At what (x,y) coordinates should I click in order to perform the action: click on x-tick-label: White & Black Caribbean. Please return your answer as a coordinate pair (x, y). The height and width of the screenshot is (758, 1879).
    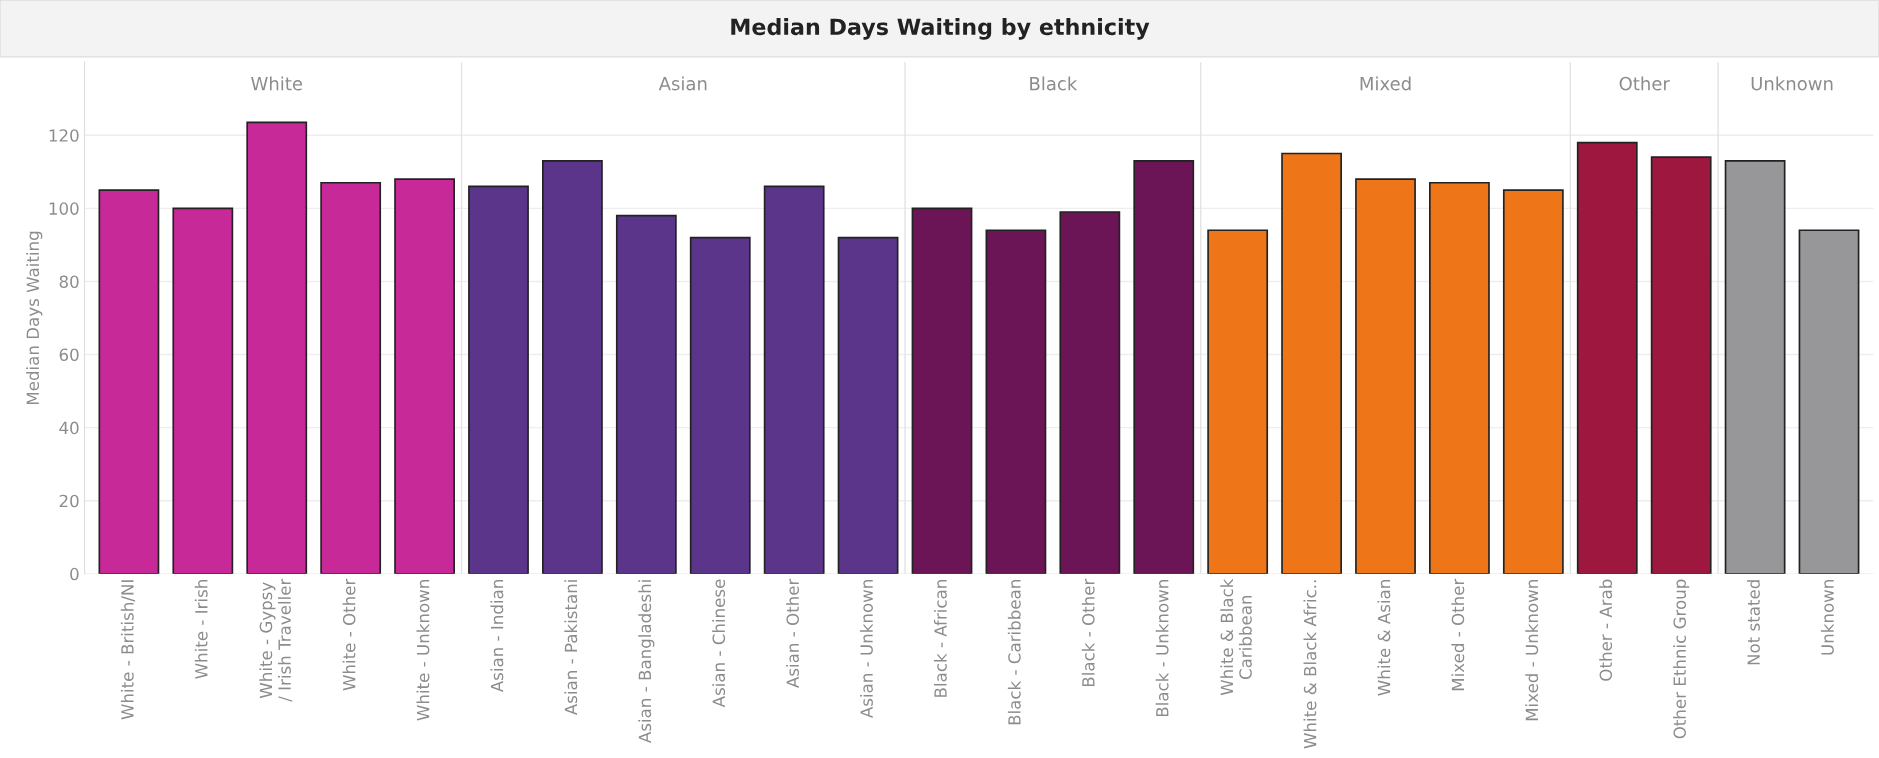
    Looking at the image, I should click on (1236, 637).